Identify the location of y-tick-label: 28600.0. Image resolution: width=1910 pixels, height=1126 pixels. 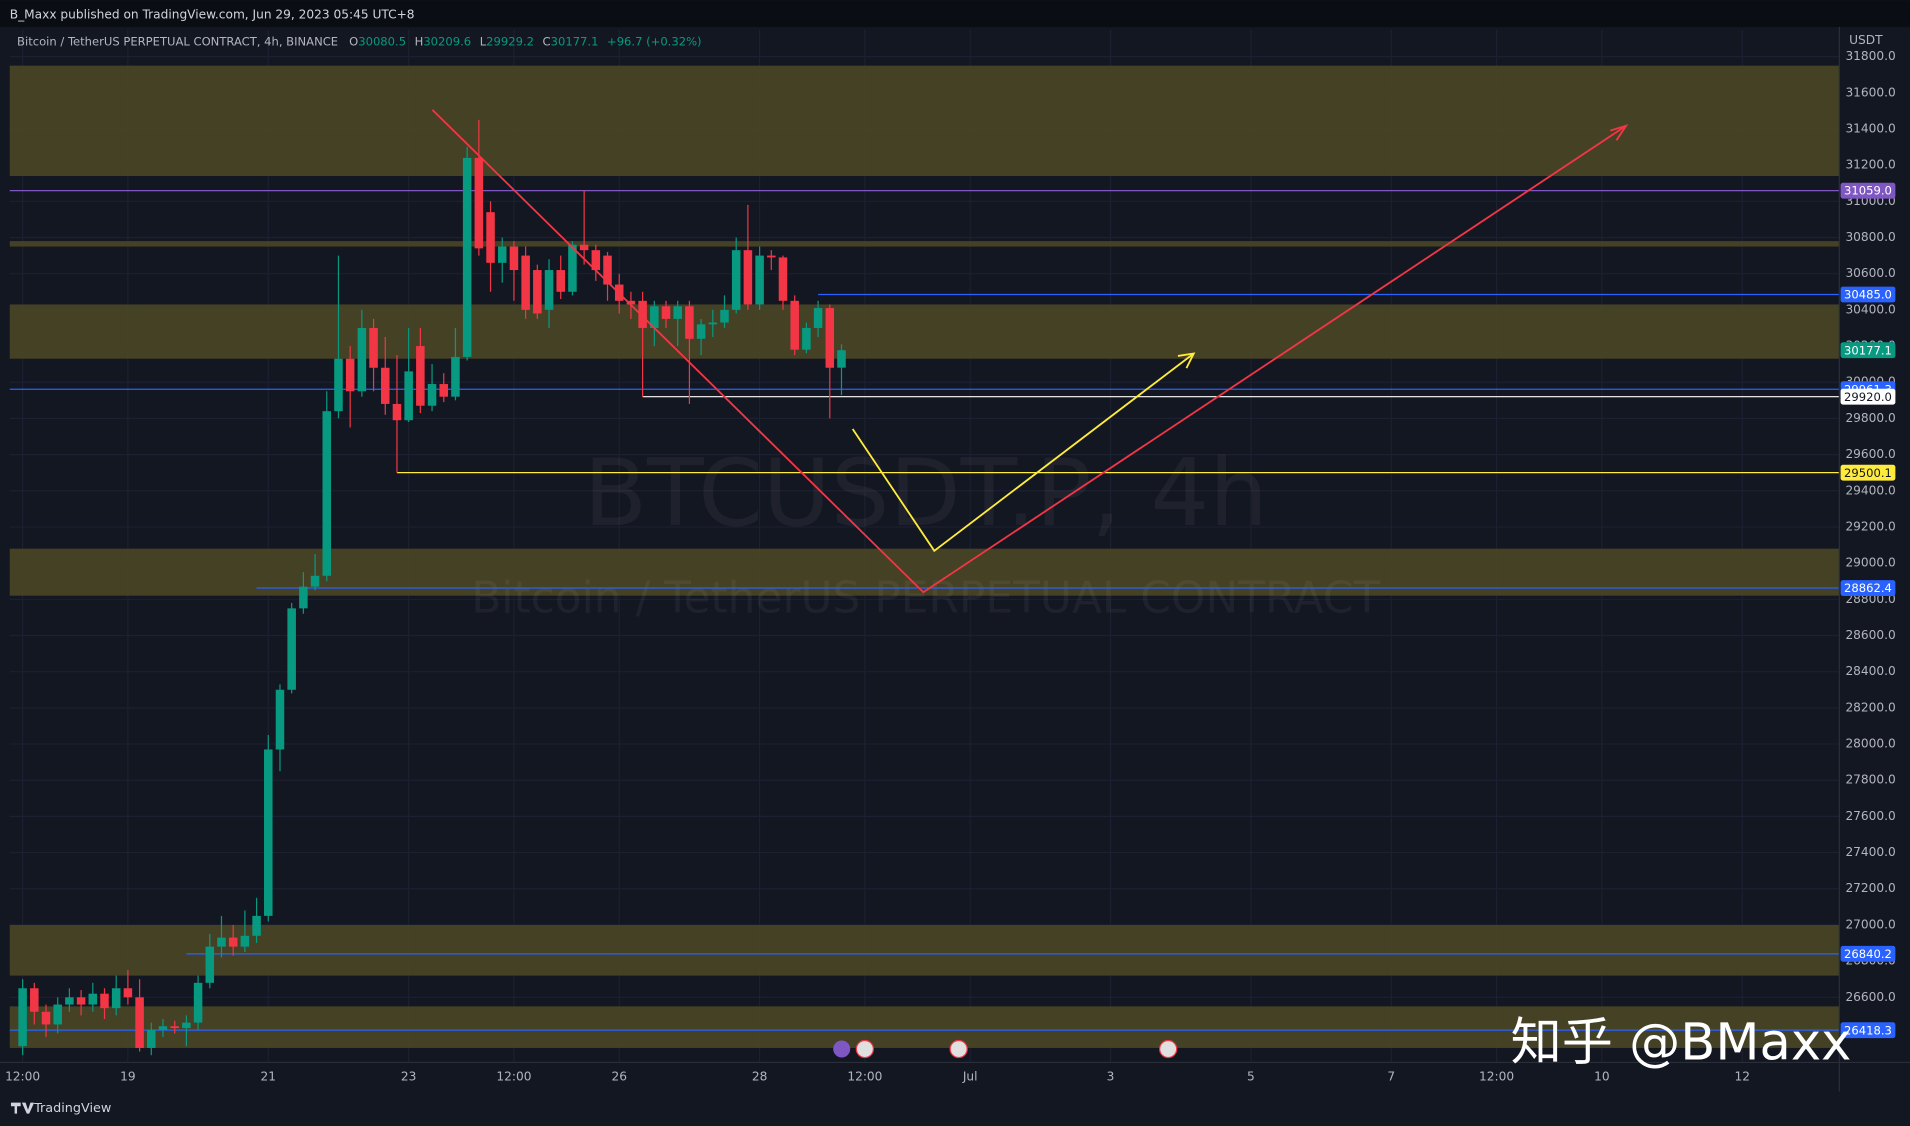
(1870, 635).